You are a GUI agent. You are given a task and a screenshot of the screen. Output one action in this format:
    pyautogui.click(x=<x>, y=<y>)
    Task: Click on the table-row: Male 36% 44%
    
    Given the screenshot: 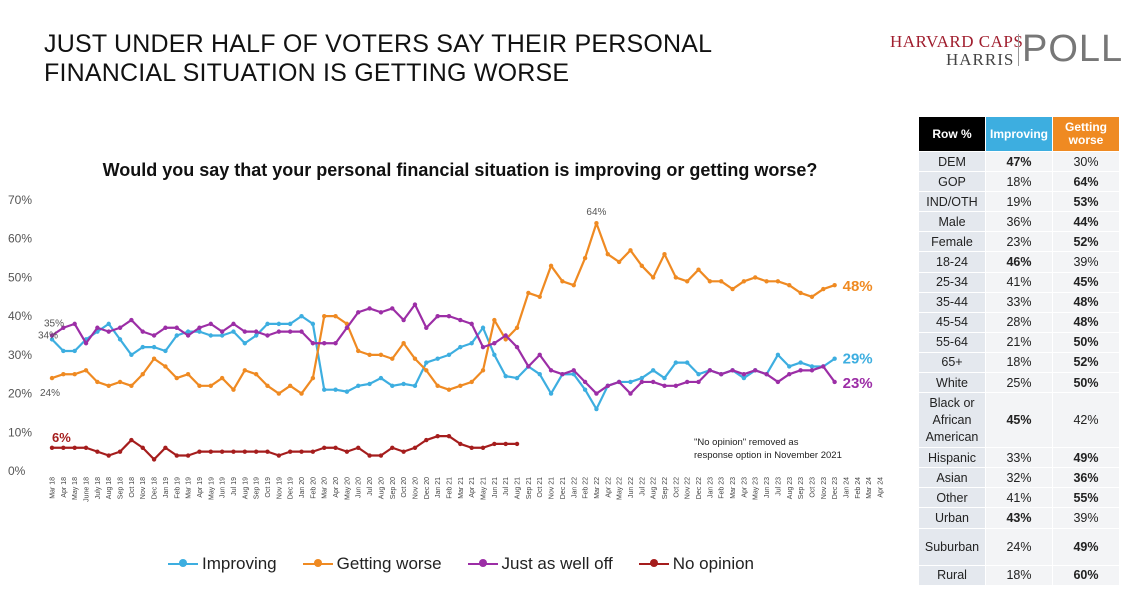 What is the action you would take?
    pyautogui.click(x=1019, y=222)
    